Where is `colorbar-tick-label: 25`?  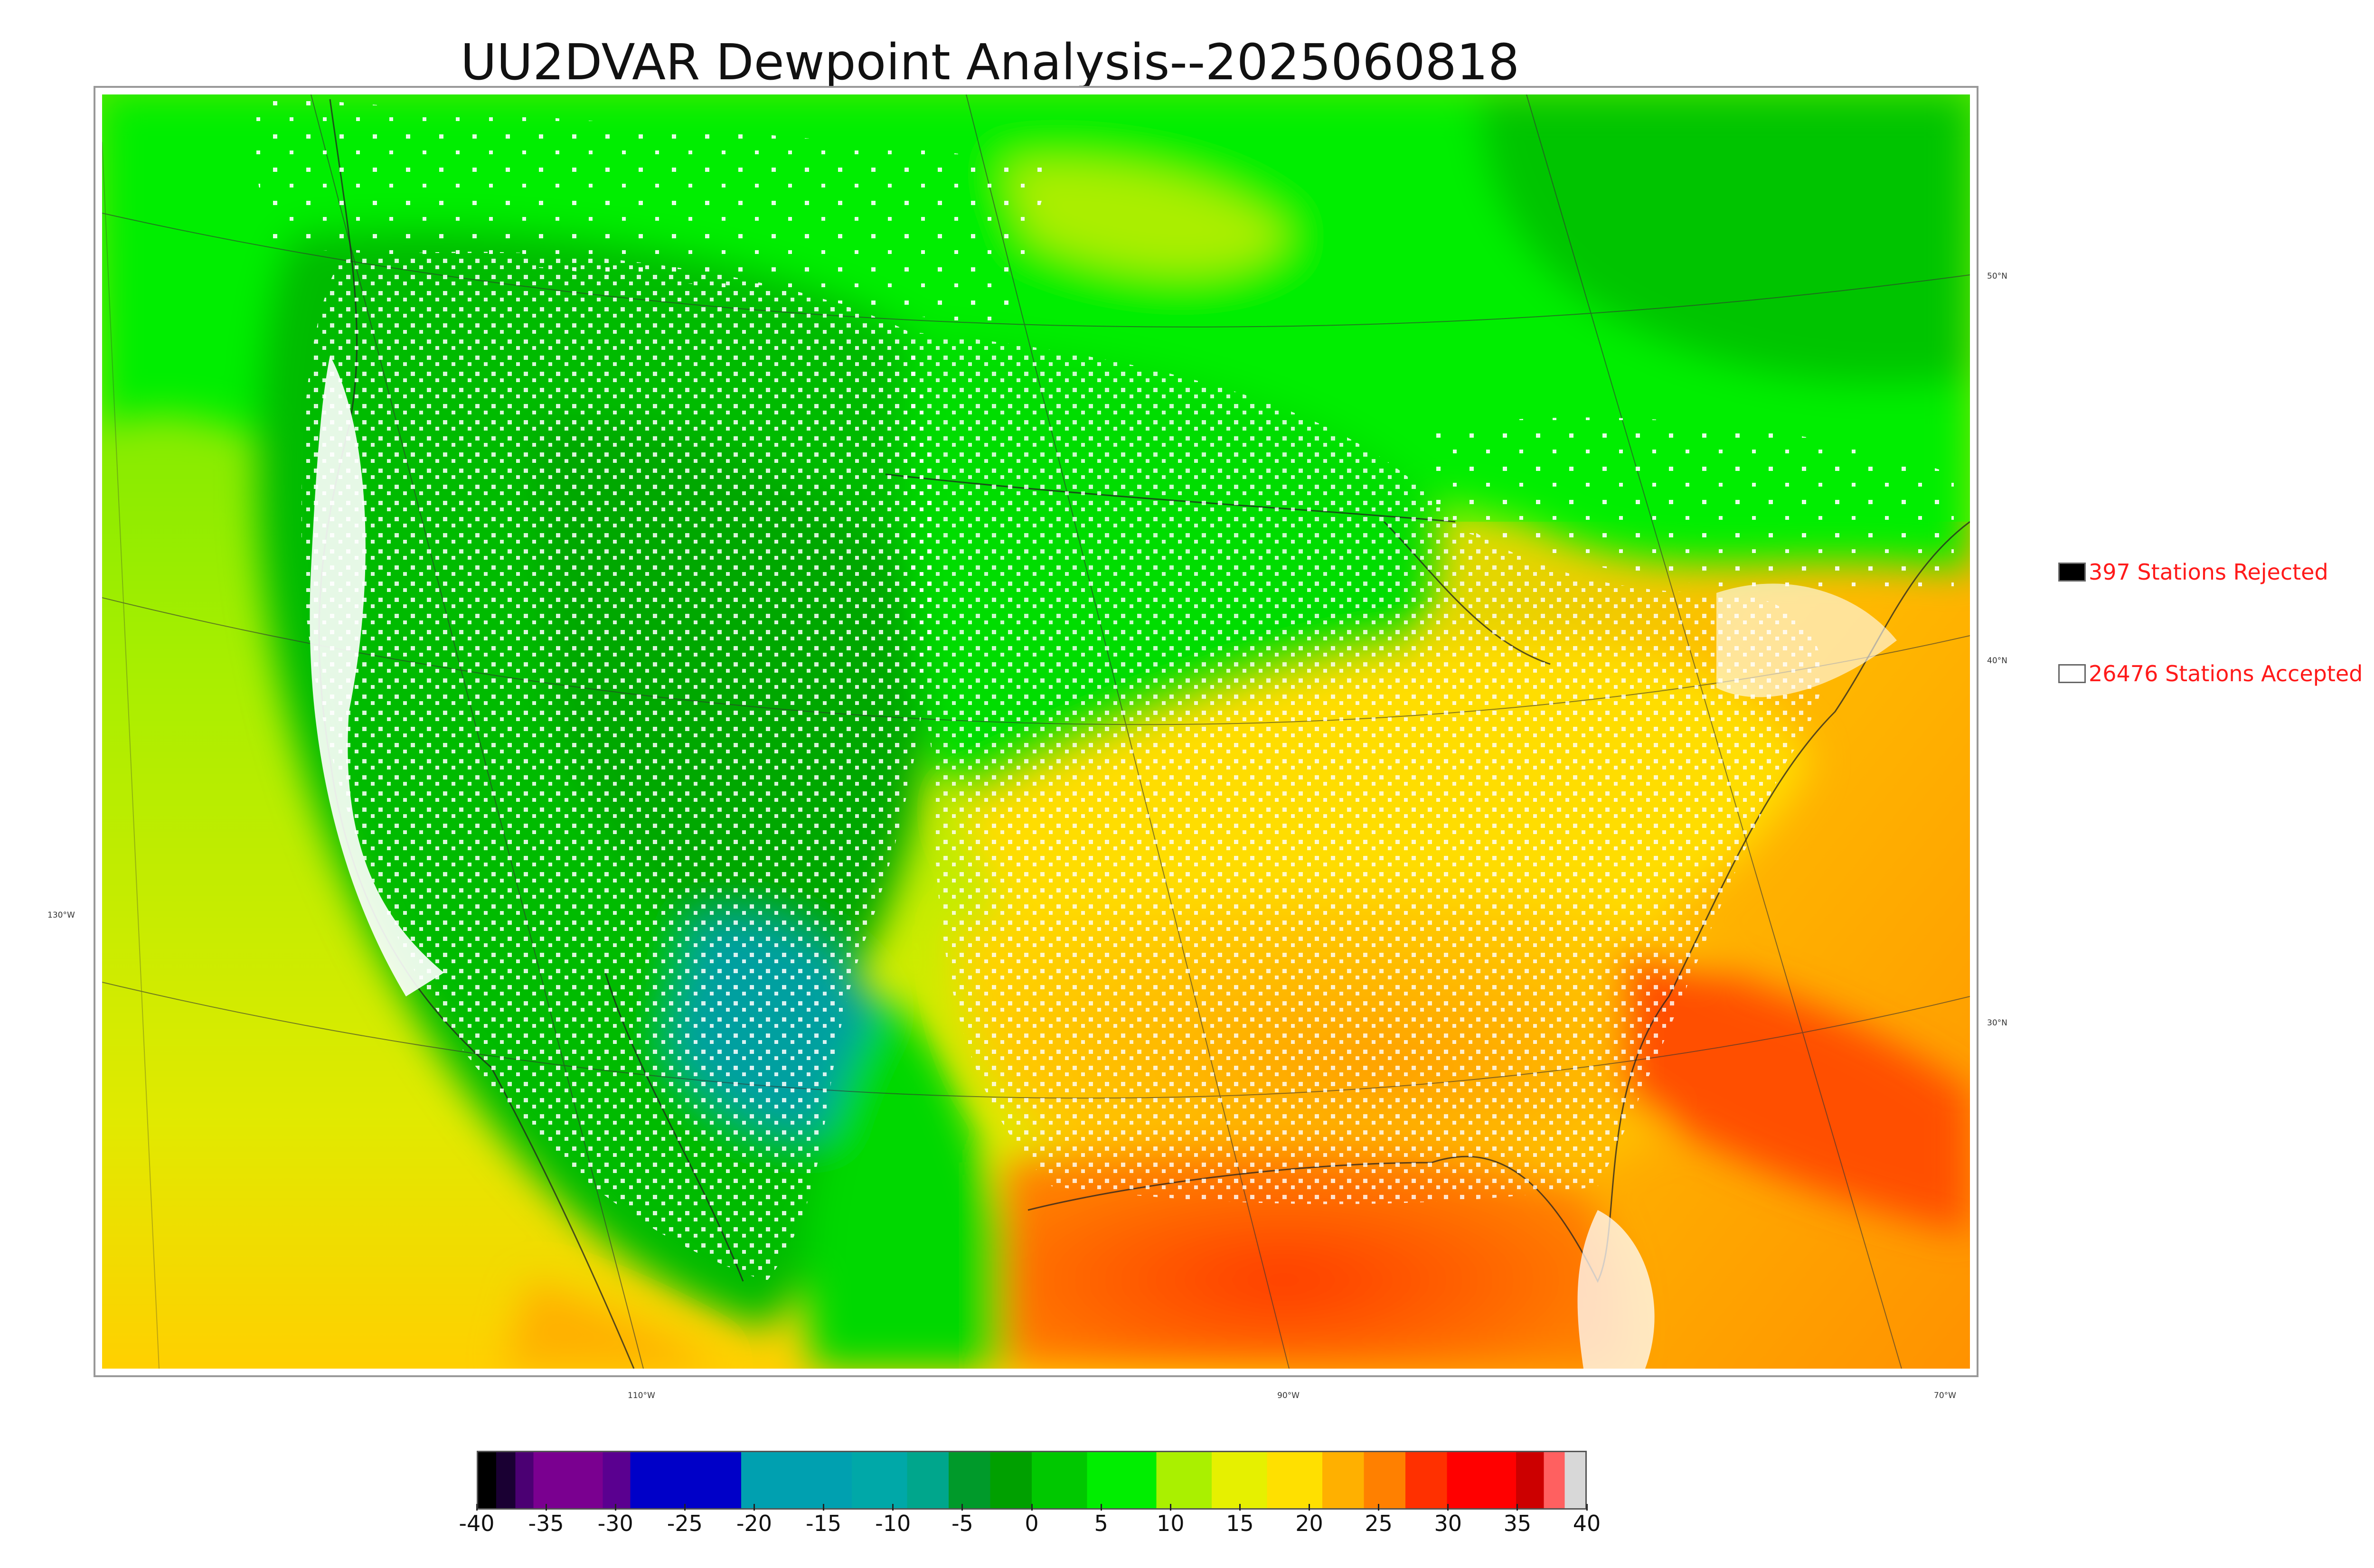 colorbar-tick-label: 25 is located at coordinates (1379, 1524).